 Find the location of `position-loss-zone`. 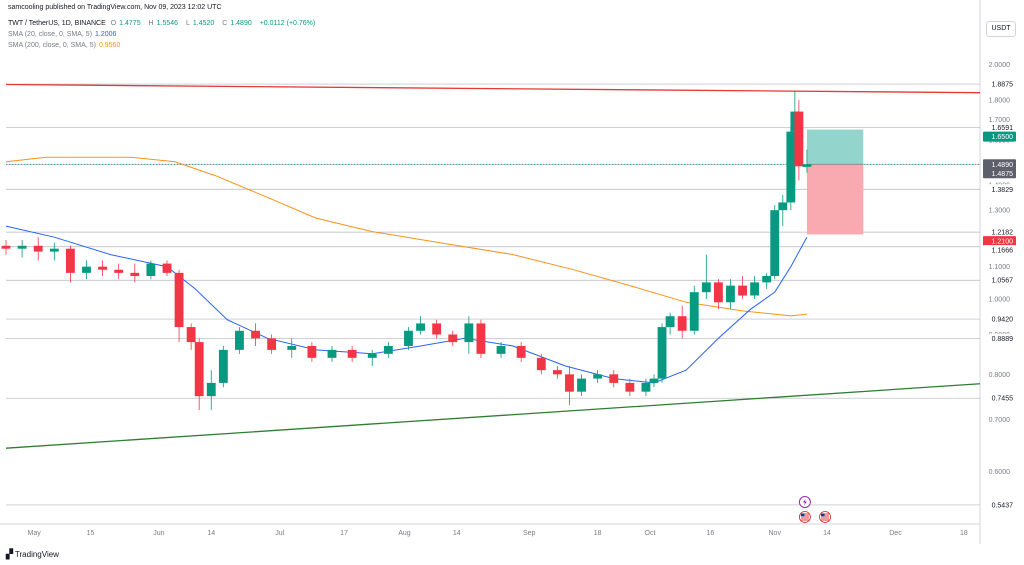

position-loss-zone is located at coordinates (835, 199).